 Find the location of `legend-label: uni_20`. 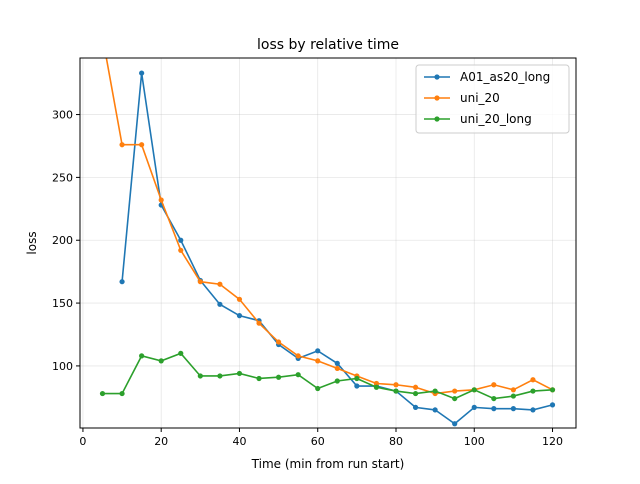

legend-label: uni_20 is located at coordinates (480, 98).